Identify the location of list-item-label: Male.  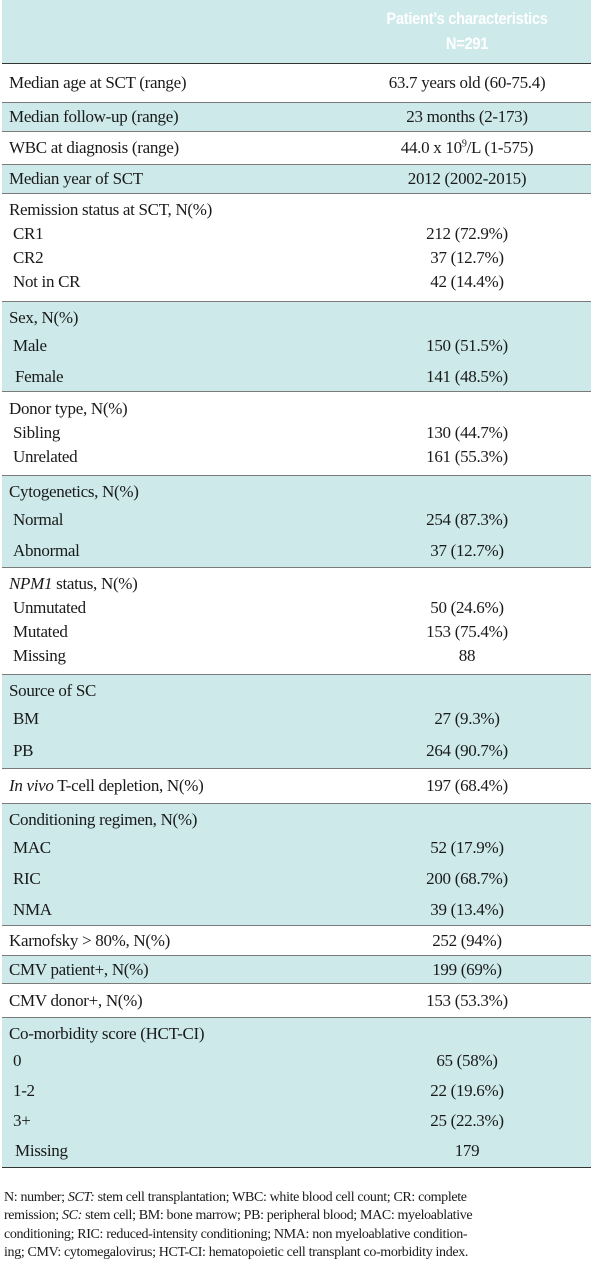
(30, 345).